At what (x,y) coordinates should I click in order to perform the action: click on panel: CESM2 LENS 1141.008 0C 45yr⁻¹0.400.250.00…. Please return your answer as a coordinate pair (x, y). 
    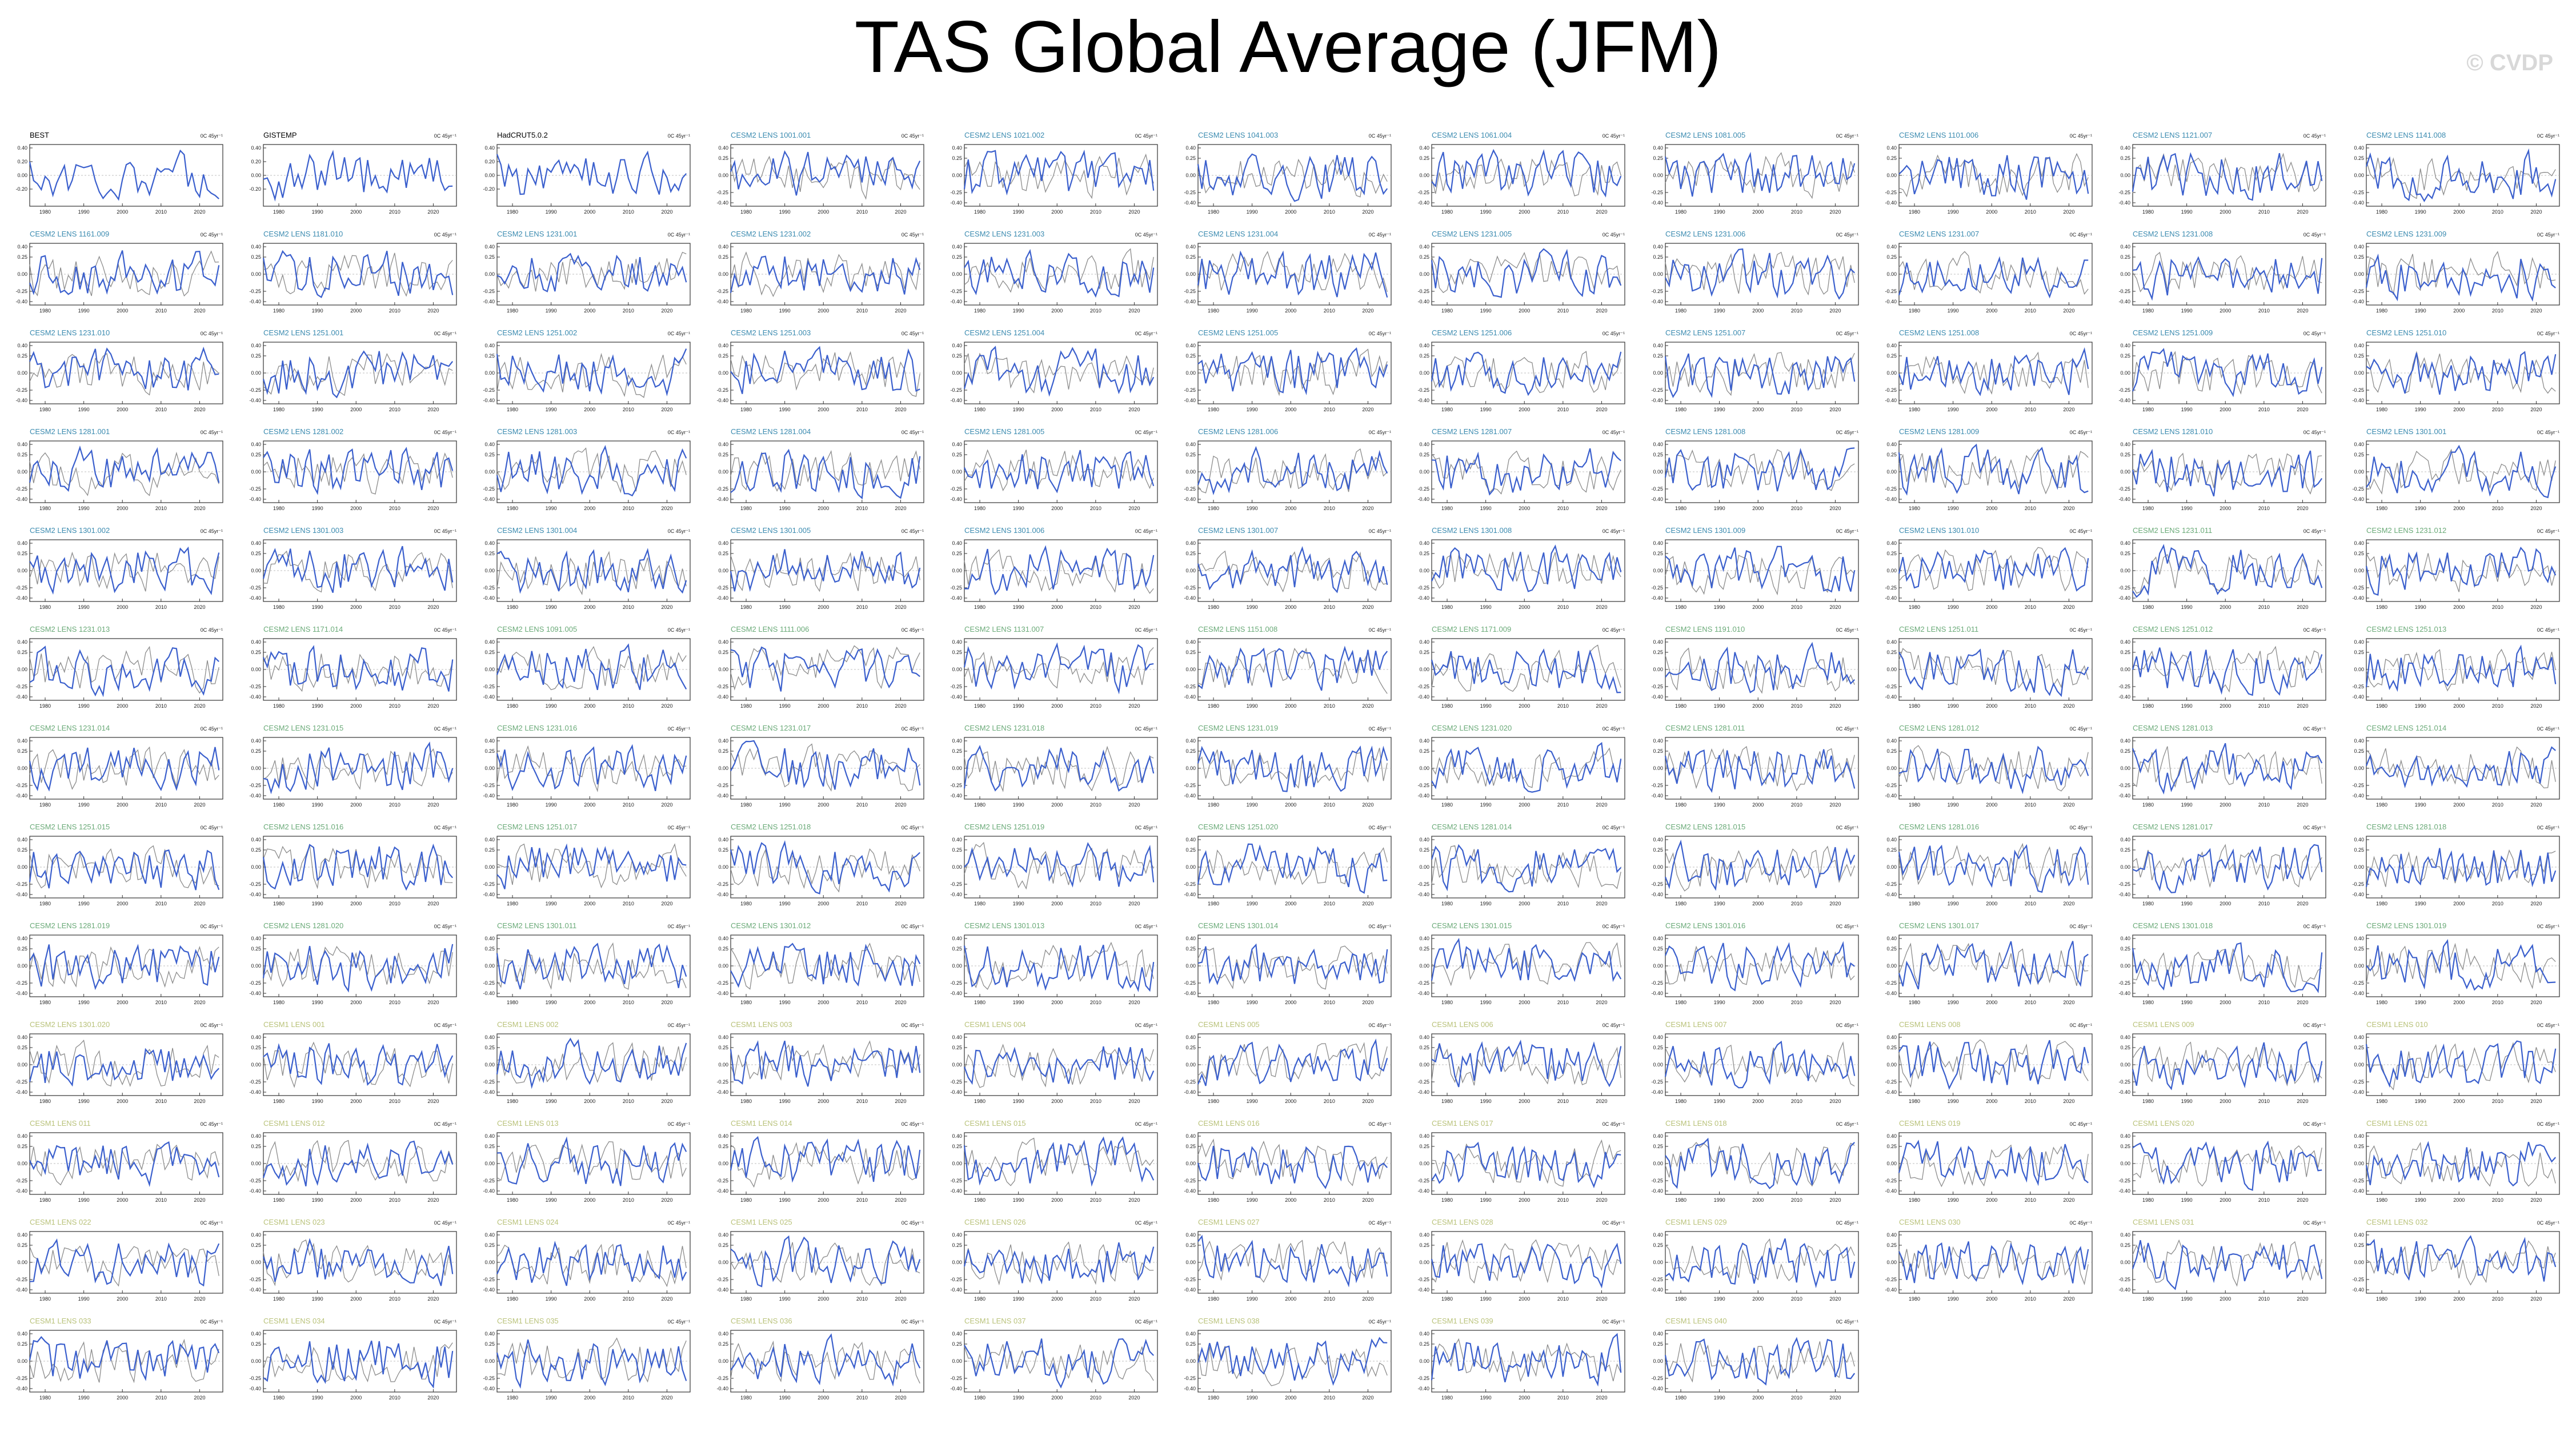
    Looking at the image, I should click on (2456, 173).